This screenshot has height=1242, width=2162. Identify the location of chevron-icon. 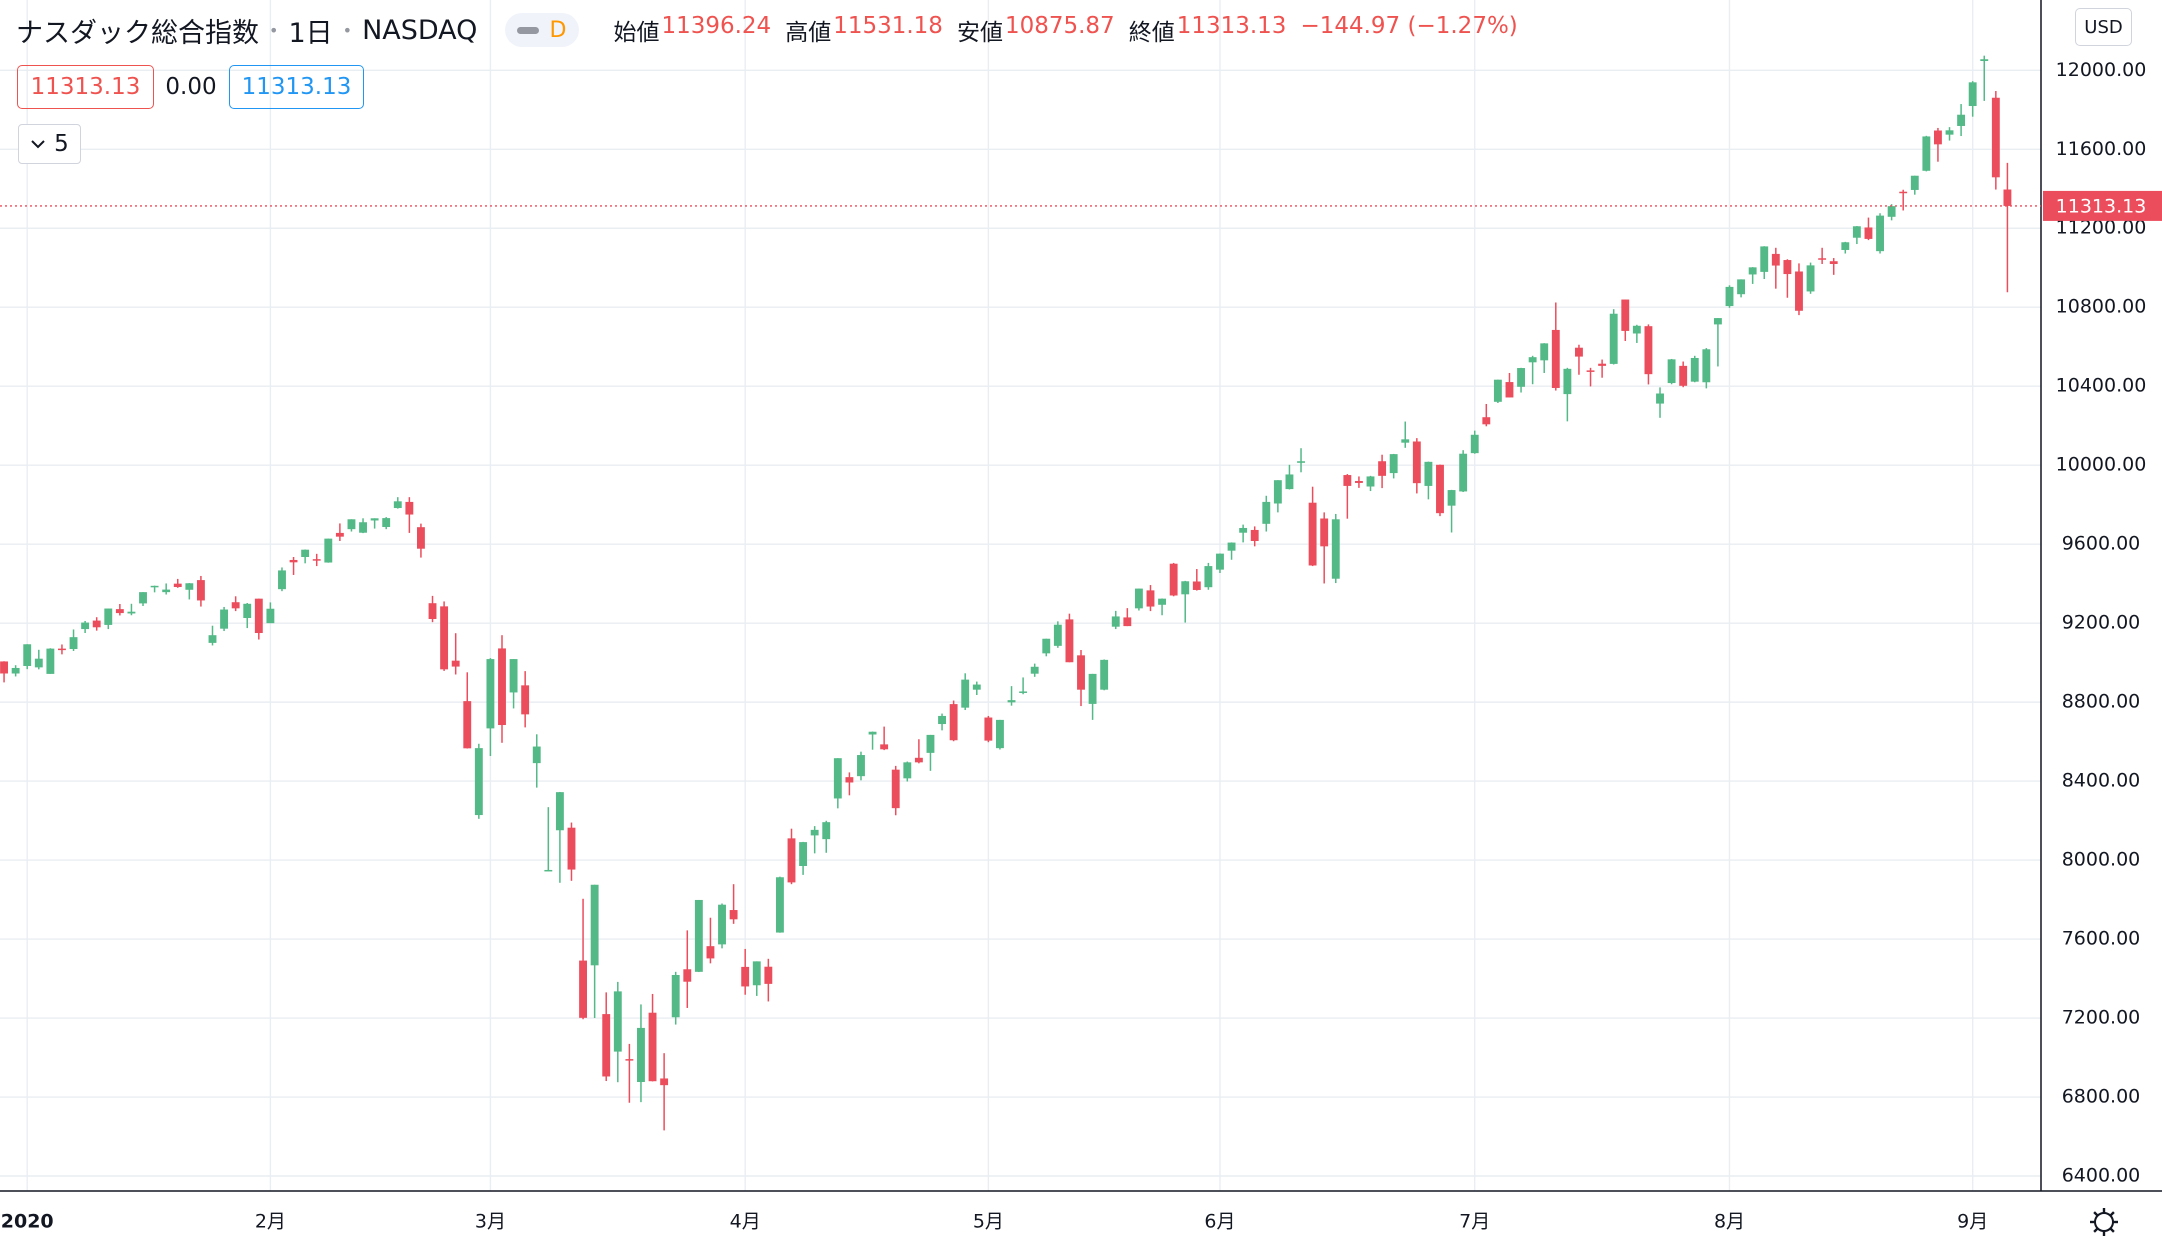
(38, 144).